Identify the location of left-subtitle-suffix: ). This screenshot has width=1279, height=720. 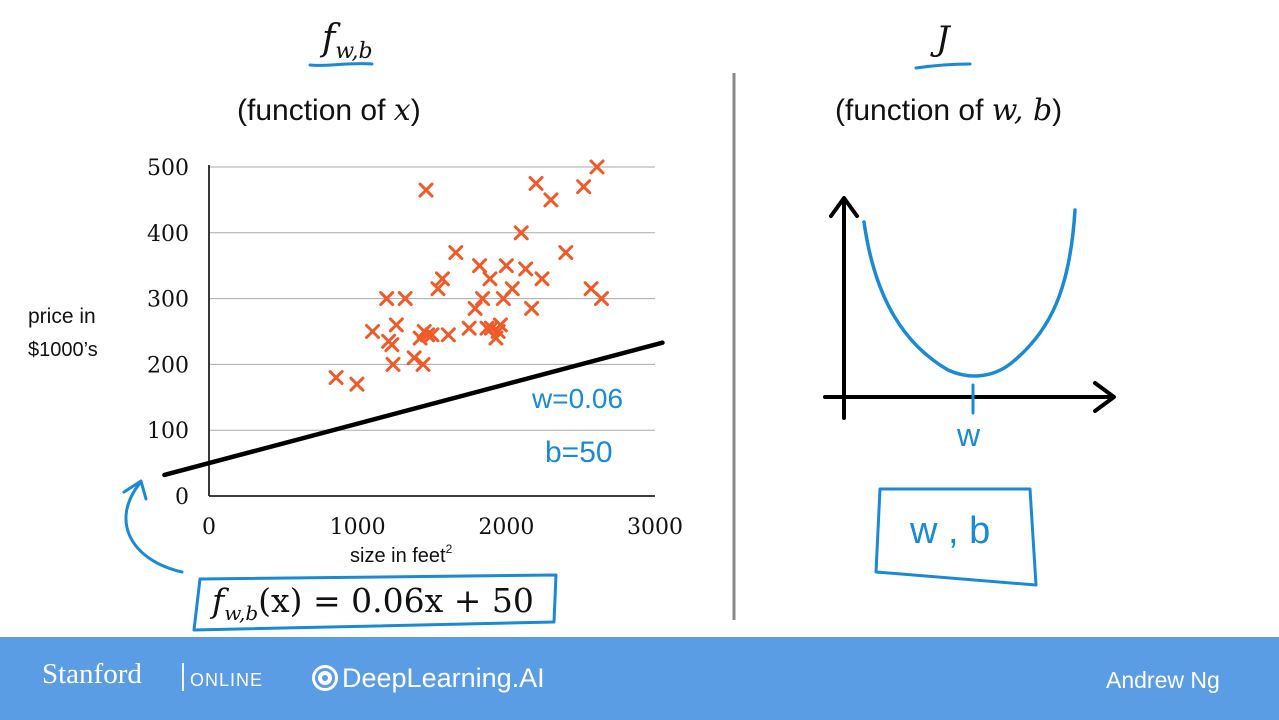
(416, 110).